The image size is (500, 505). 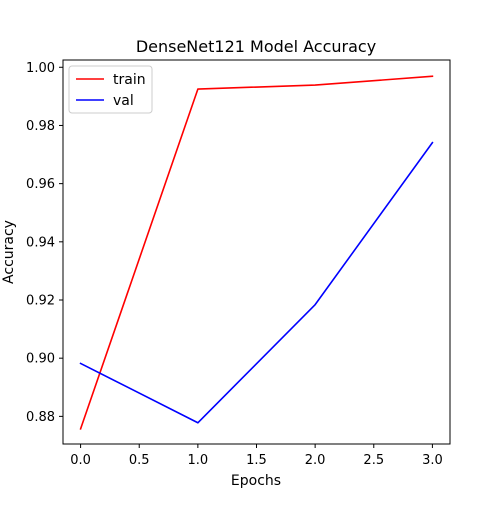 I want to click on x-tick-label: 0.0, so click(x=80, y=460).